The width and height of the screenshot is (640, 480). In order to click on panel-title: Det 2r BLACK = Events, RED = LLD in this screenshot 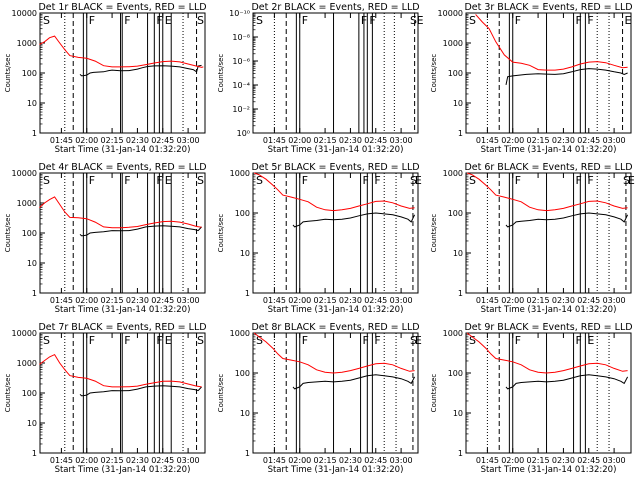, I will do `click(335, 7)`.